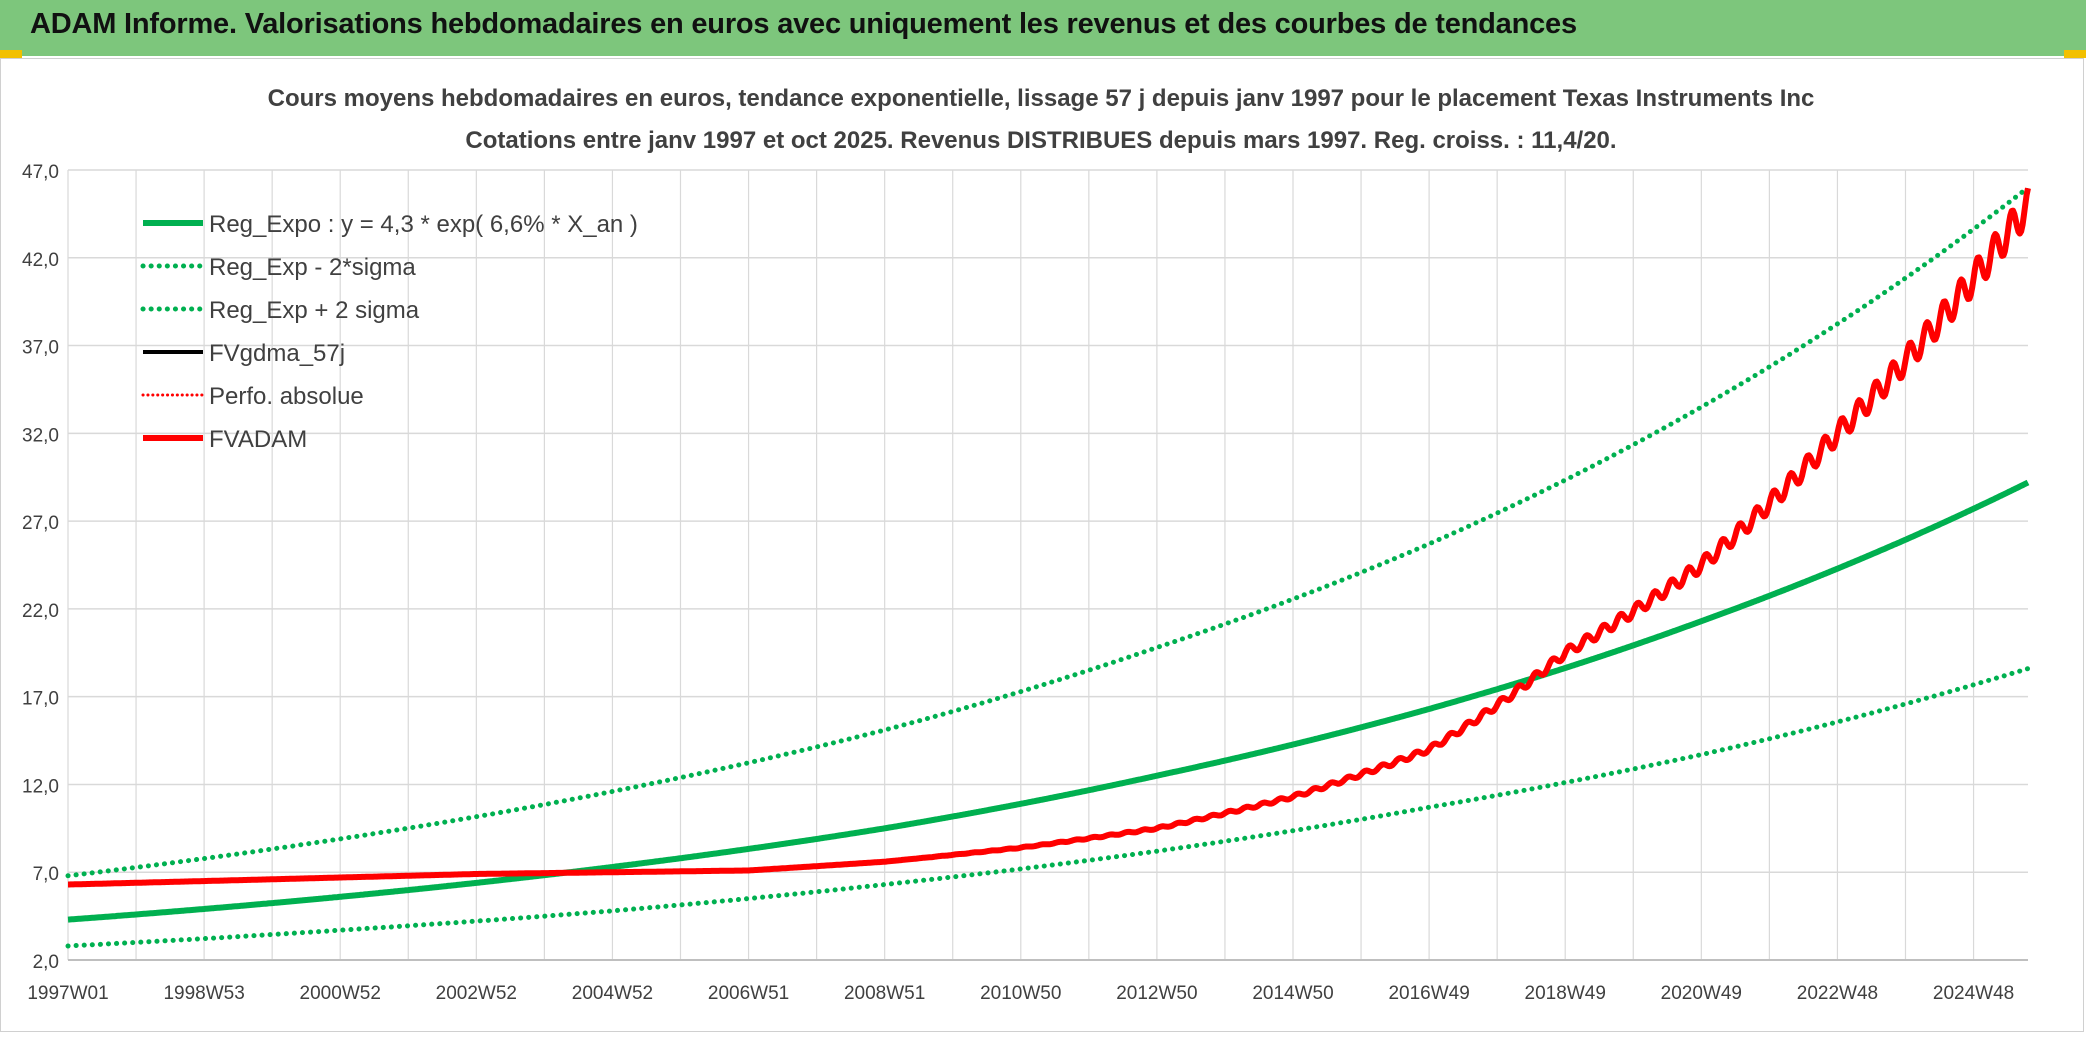 The image size is (2086, 1037). Describe the element at coordinates (612, 993) in the screenshot. I see `x-tick-label: 2004W52` at that location.